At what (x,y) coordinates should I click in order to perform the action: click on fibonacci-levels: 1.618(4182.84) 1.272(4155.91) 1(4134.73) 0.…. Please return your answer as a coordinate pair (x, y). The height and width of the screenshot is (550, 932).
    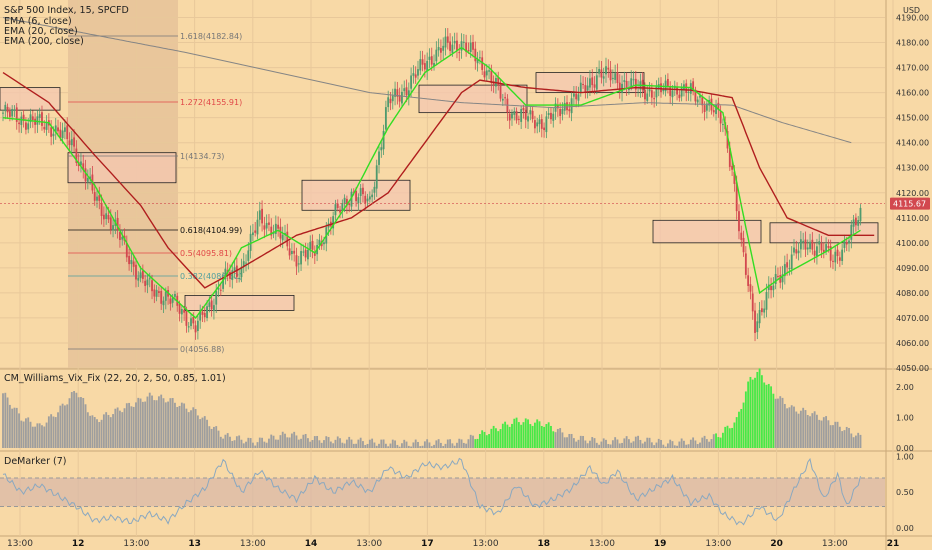
    Looking at the image, I should click on (155, 193).